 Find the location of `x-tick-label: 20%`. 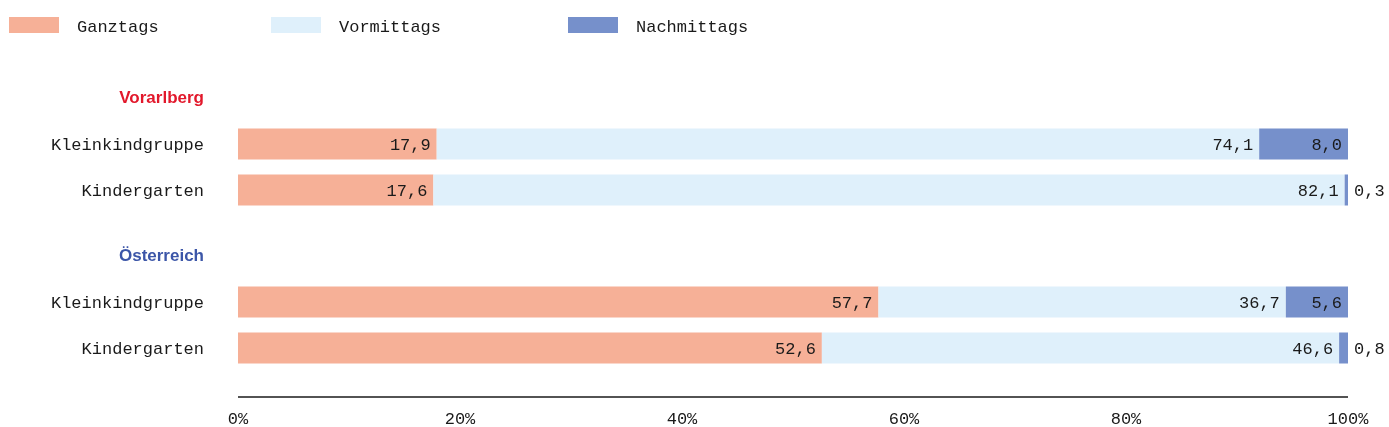

x-tick-label: 20% is located at coordinates (460, 418).